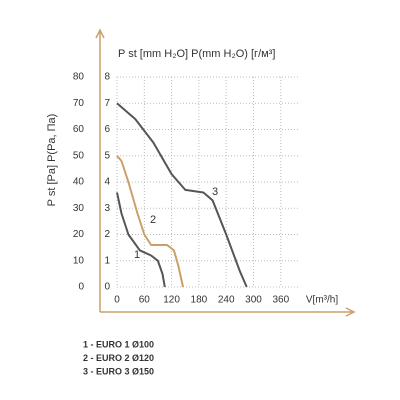  Describe the element at coordinates (79, 155) in the screenshot. I see `y-tick-label: 50` at that location.